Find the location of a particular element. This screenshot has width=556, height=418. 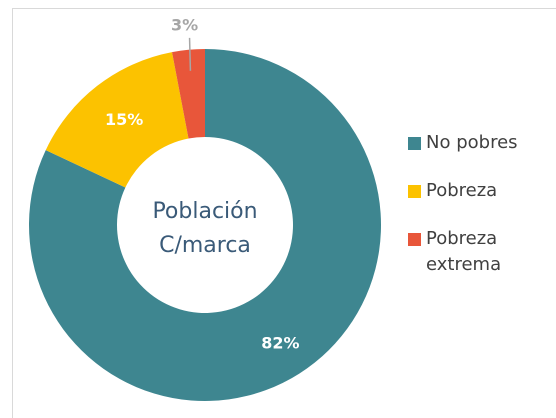

data-label: 3% is located at coordinates (184, 24).